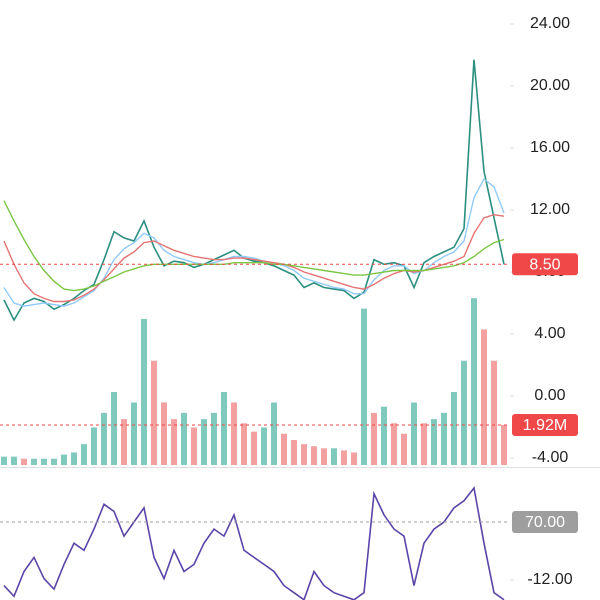 The width and height of the screenshot is (600, 600). What do you see at coordinates (549, 395) in the screenshot?
I see `y-tick-label: 0.00` at bounding box center [549, 395].